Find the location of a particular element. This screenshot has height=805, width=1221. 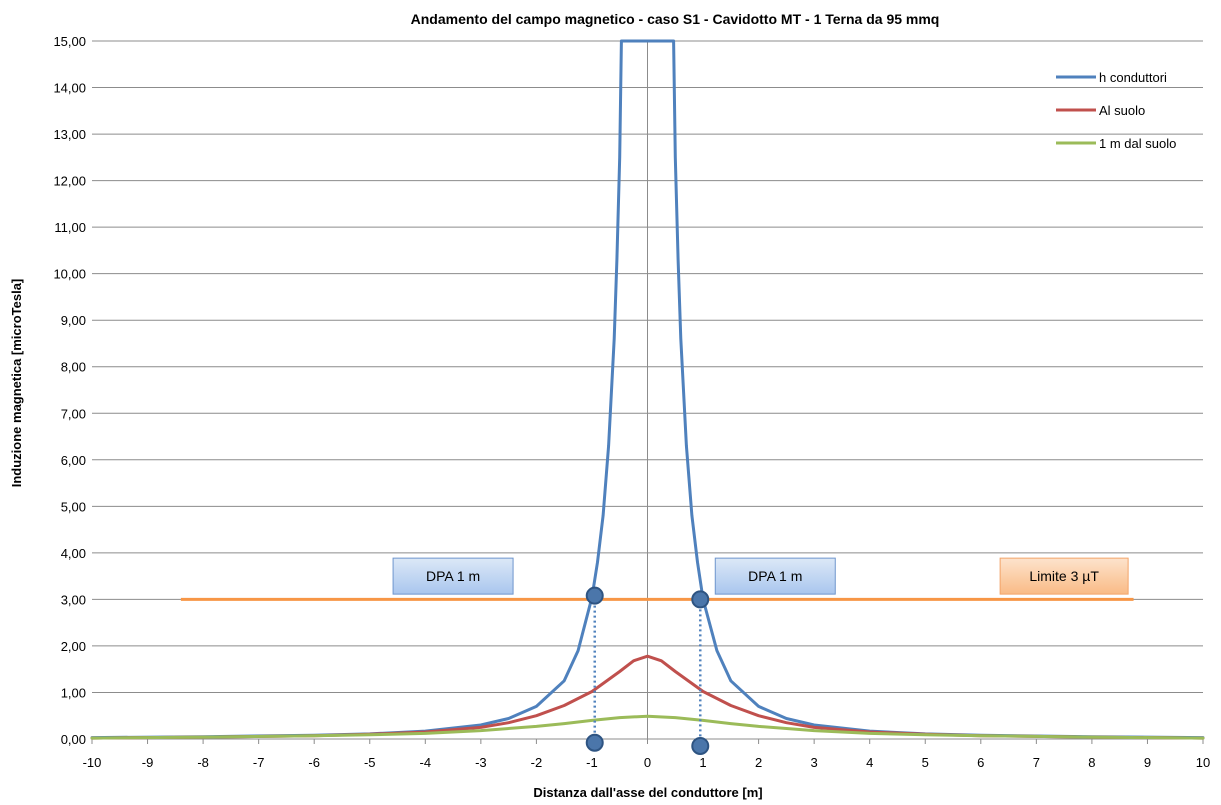

y-tick-label: 8,00 is located at coordinates (73, 367).